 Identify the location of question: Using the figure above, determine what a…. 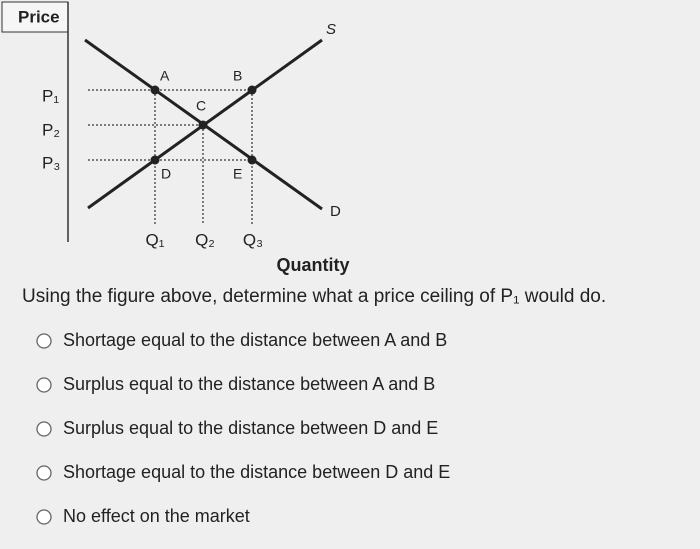
(314, 296).